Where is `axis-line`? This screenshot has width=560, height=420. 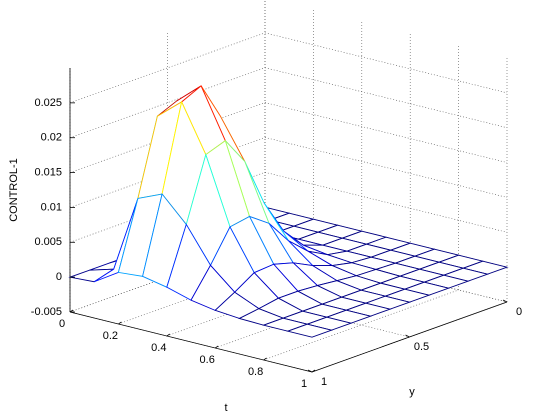 axis-line is located at coordinates (191, 342).